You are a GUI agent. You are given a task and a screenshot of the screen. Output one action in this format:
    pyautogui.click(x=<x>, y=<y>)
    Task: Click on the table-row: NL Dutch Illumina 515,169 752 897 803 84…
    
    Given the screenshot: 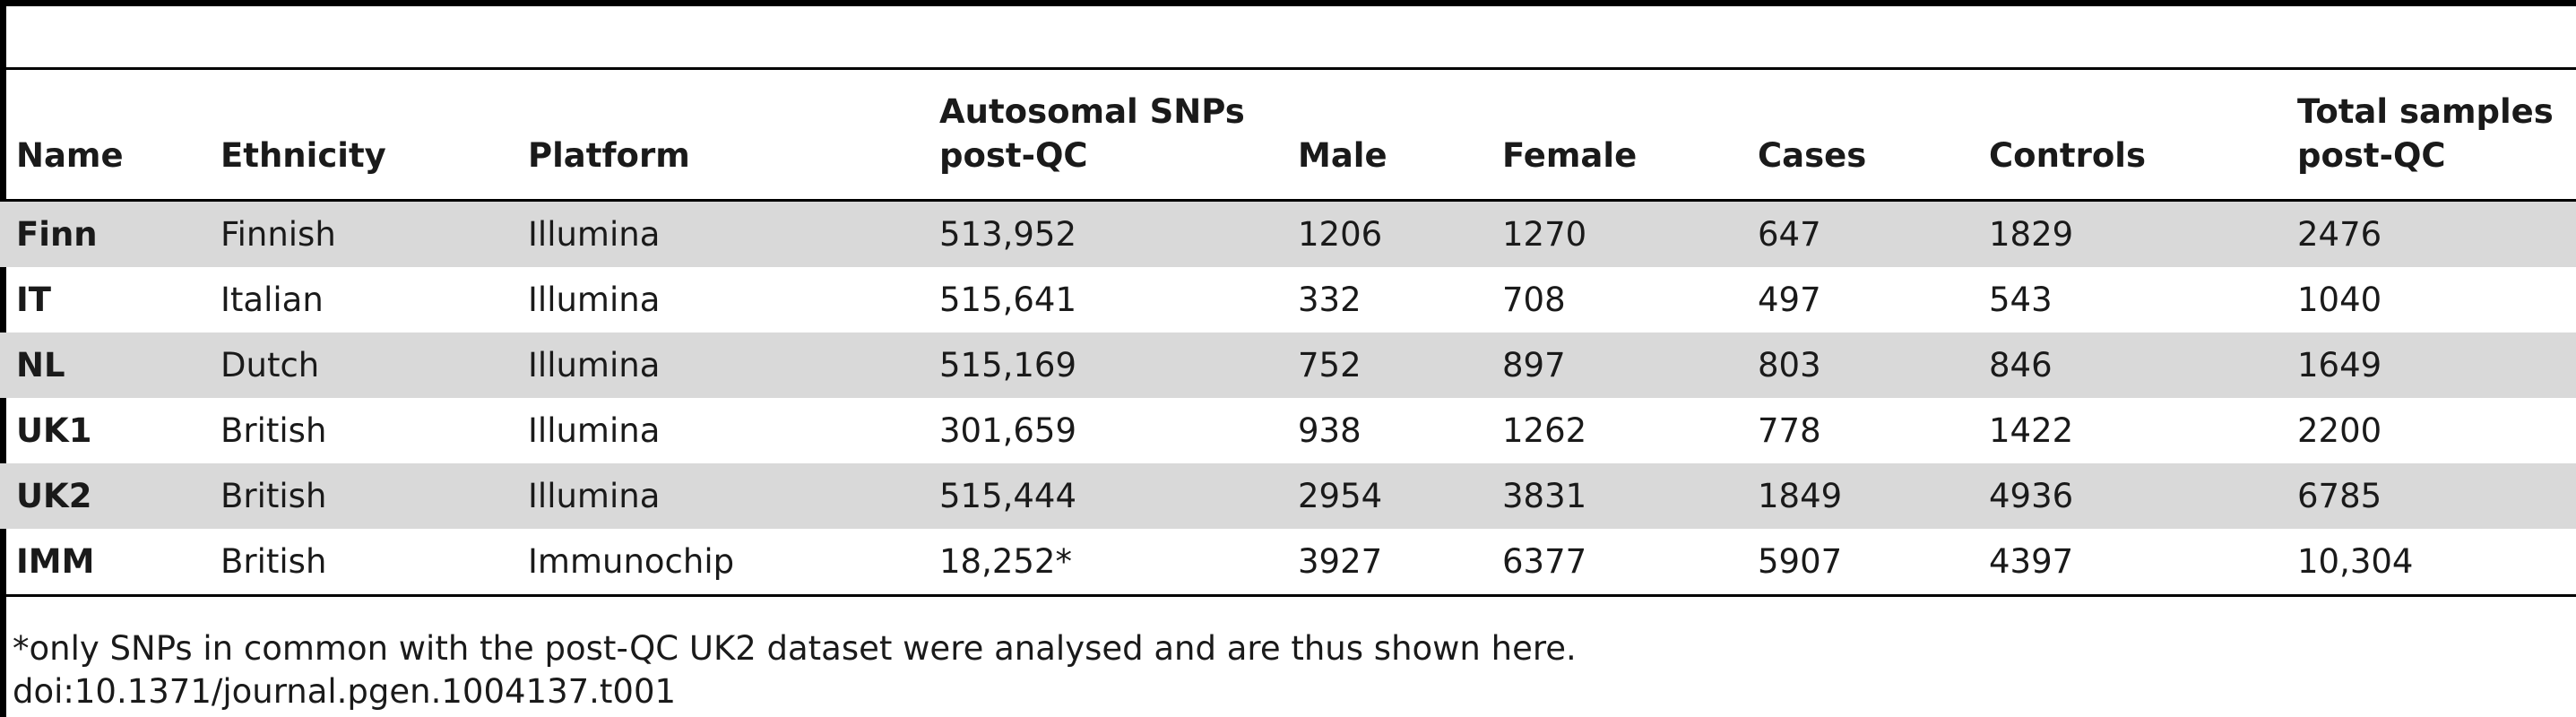 What is the action you would take?
    pyautogui.click(x=1288, y=365)
    